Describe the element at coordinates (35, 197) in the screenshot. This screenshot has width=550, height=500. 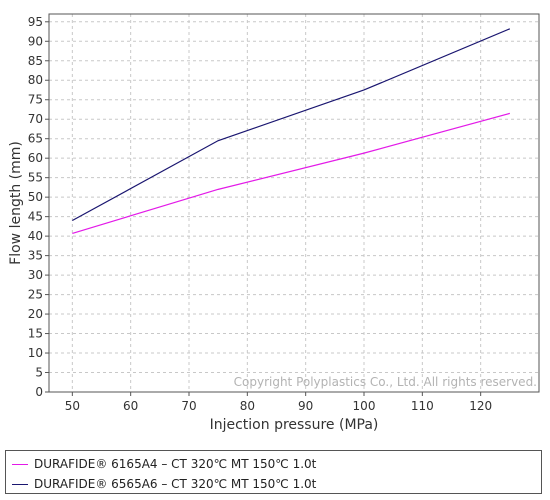
I see `y-tick-label: 50` at that location.